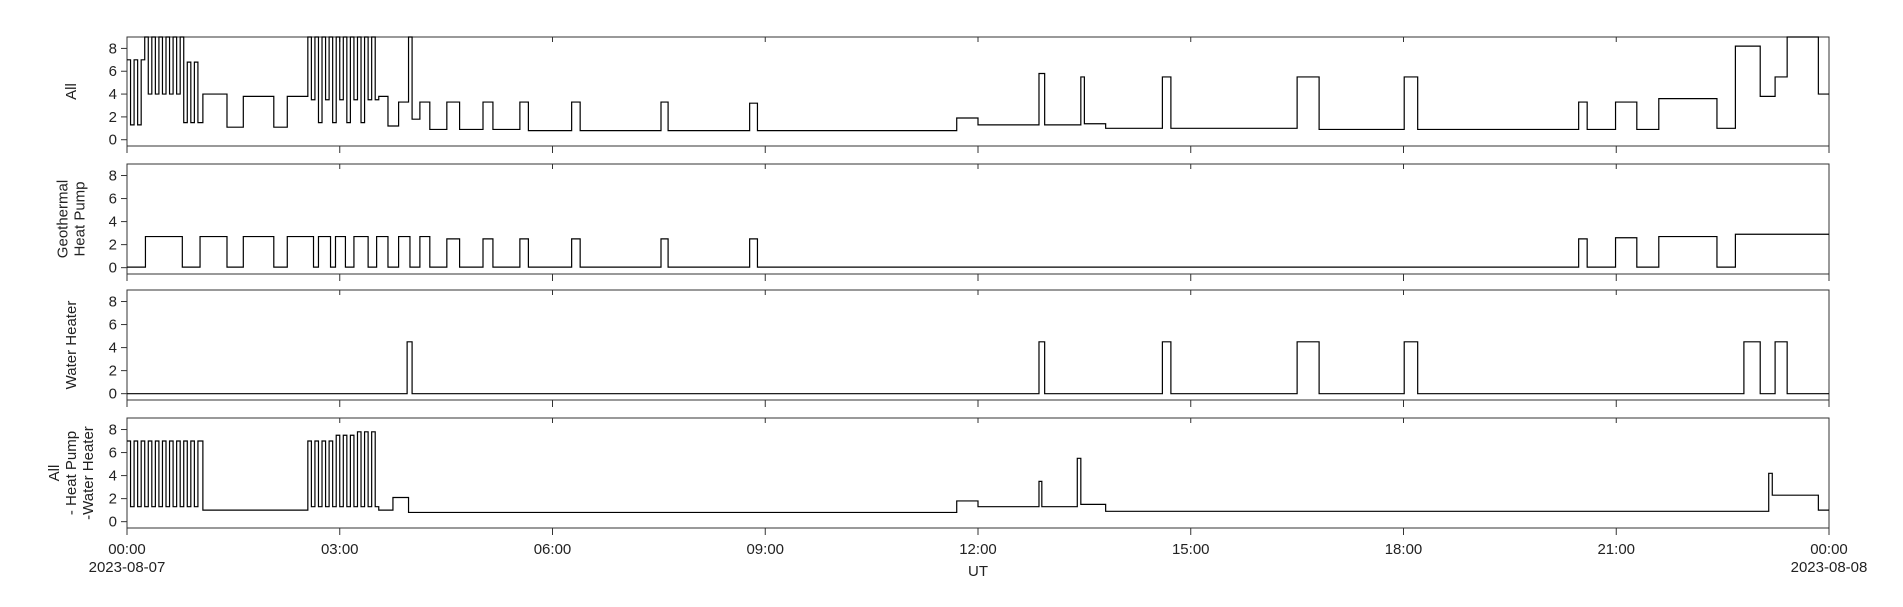  I want to click on y-axis-label: Geothermal, so click(62, 219).